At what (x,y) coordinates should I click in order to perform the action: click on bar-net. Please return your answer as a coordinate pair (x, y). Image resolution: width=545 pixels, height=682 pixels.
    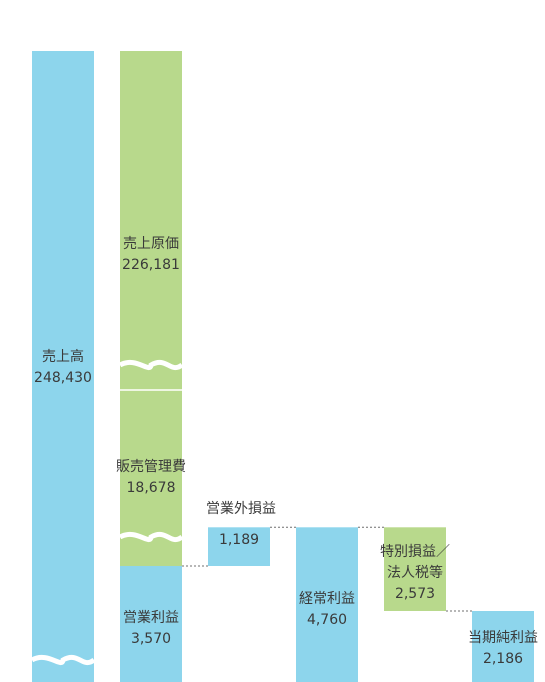
    Looking at the image, I should click on (503, 646).